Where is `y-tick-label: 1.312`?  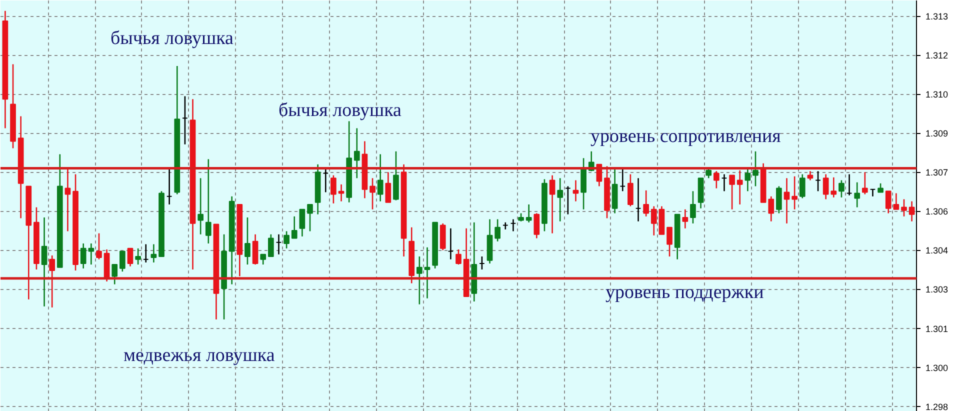
y-tick-label: 1.312 is located at coordinates (937, 55).